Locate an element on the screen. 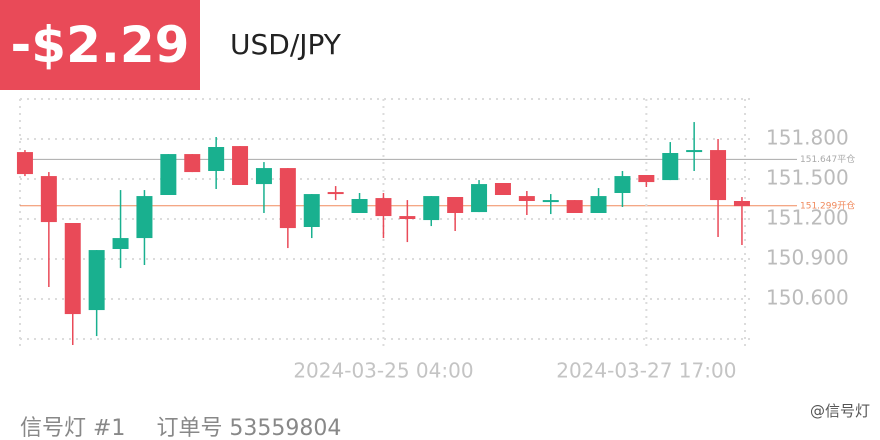 The width and height of the screenshot is (880, 440). signal-id: 信号灯 #1 is located at coordinates (73, 428).